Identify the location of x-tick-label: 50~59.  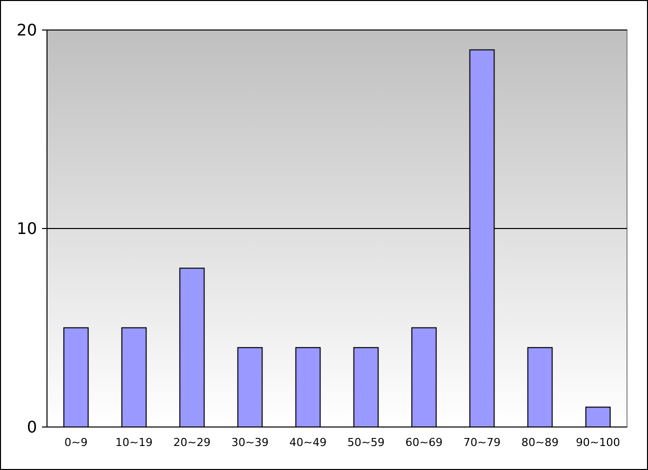
(366, 442).